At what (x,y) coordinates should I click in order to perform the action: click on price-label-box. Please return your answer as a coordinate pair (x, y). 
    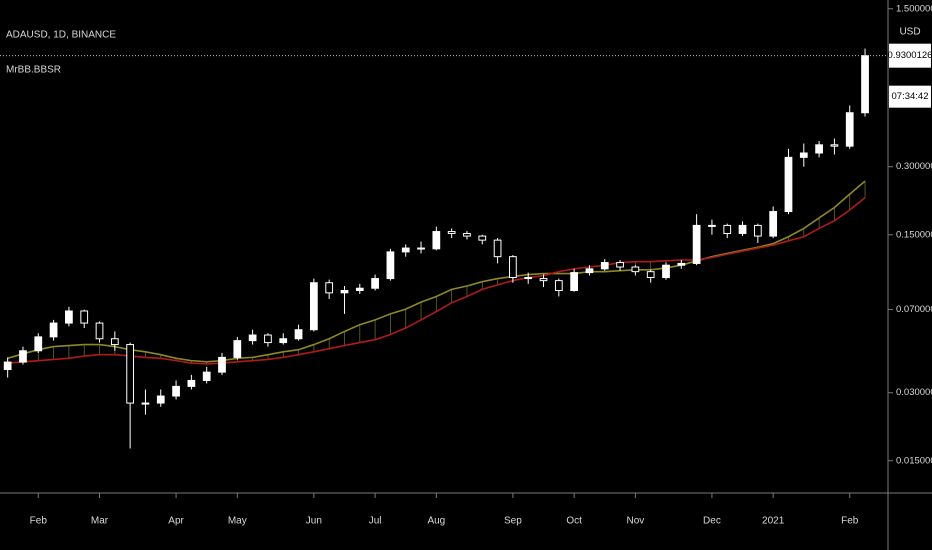
    Looking at the image, I should click on (910, 55).